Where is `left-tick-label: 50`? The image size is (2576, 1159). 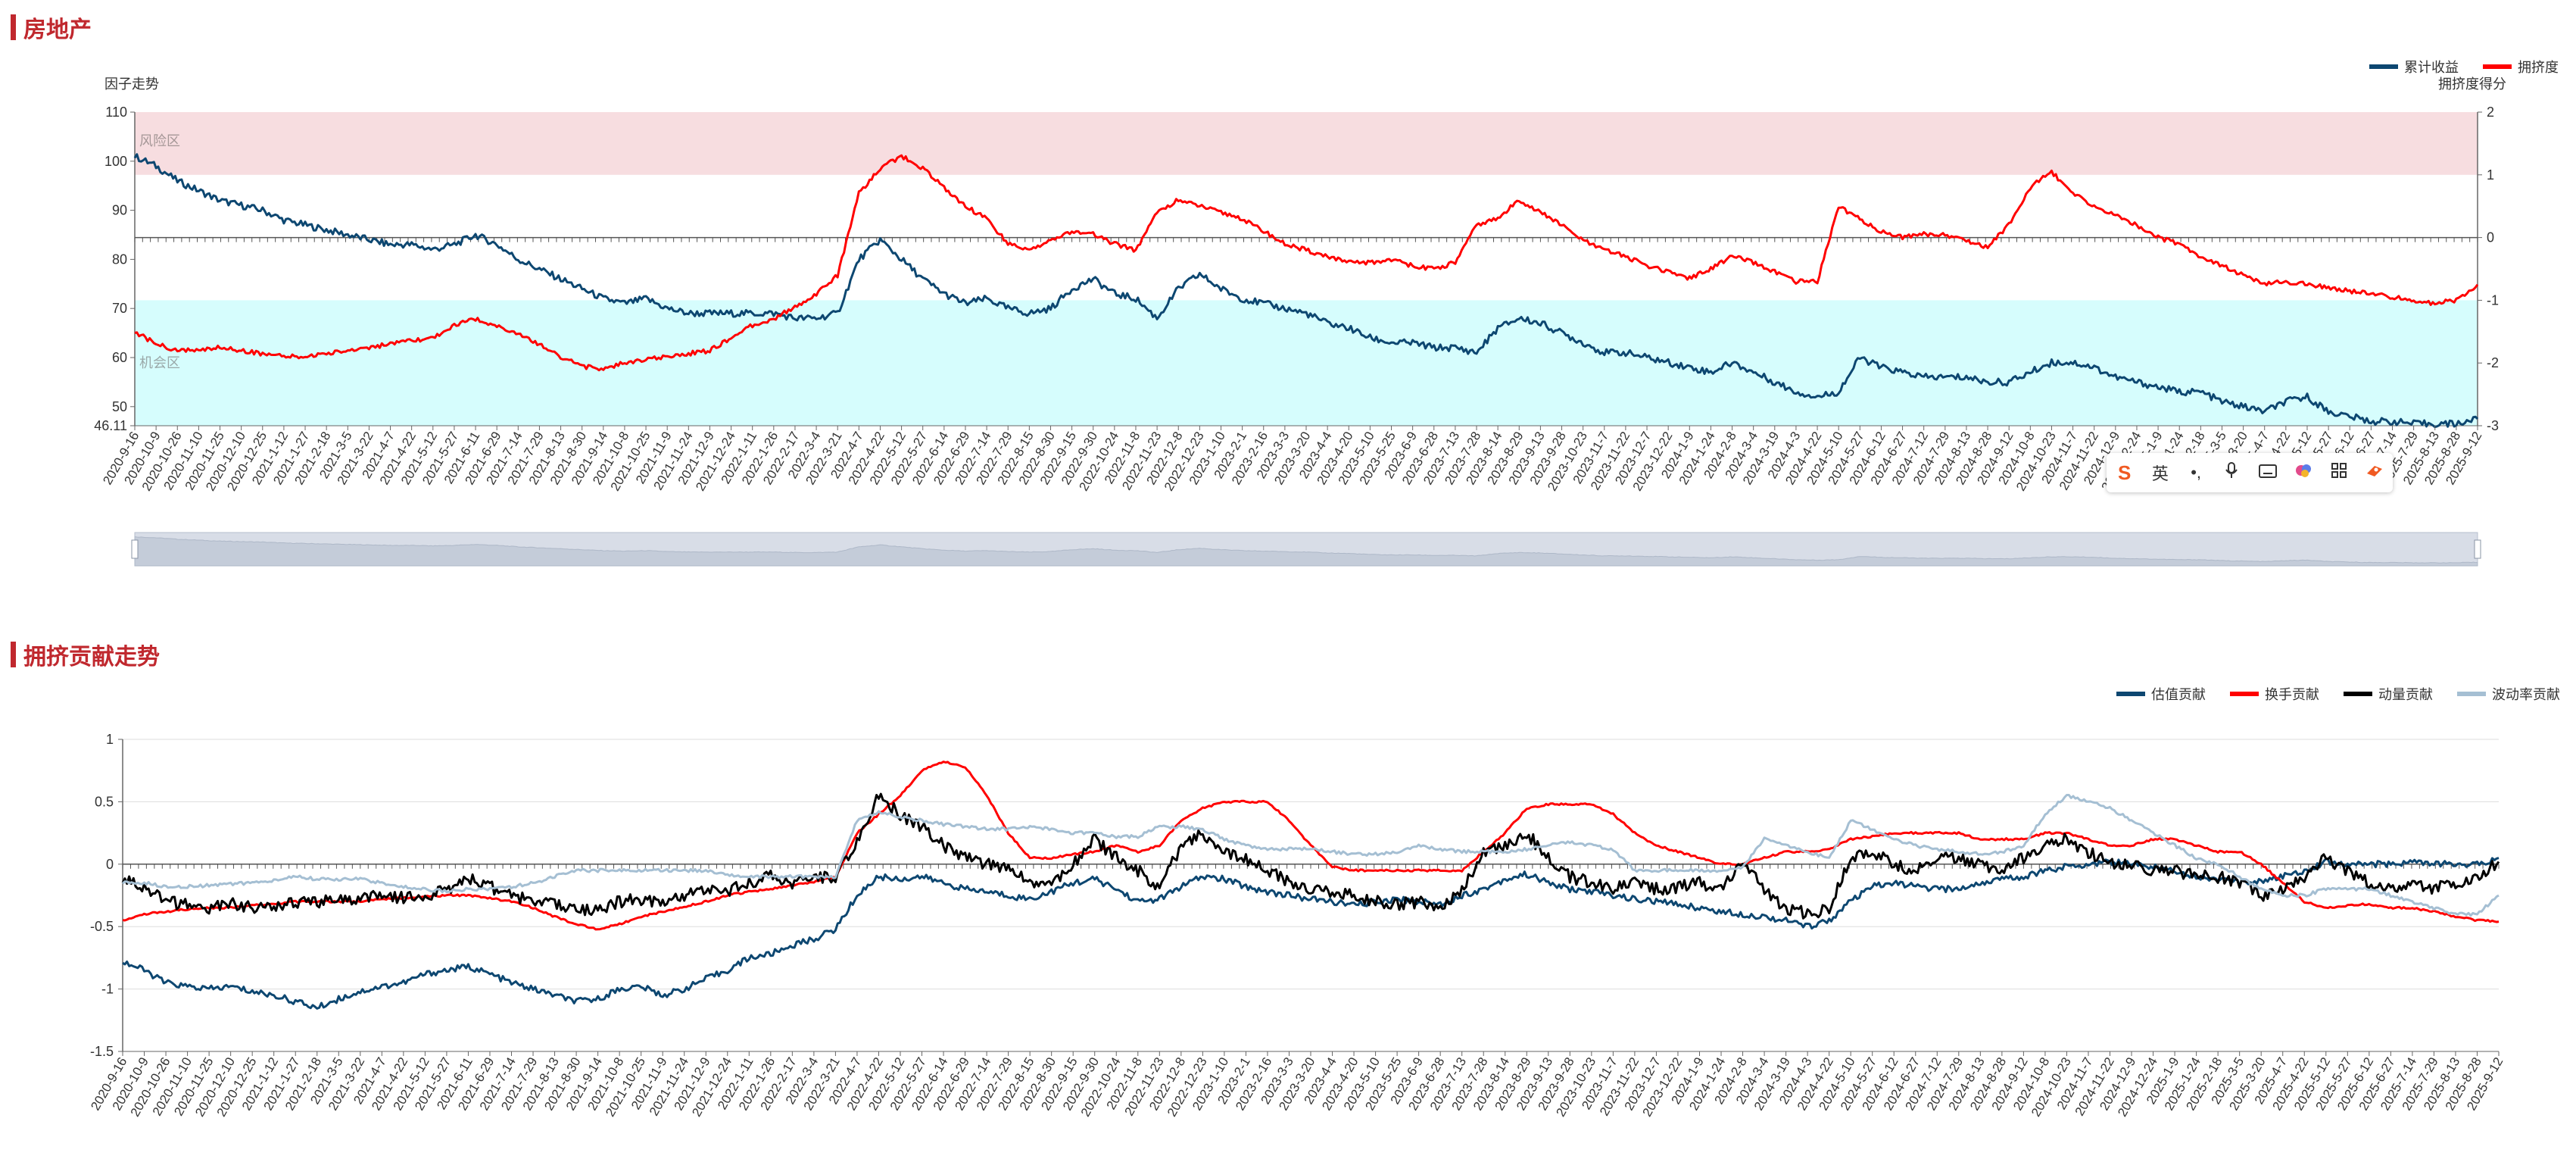 left-tick-label: 50 is located at coordinates (119, 407).